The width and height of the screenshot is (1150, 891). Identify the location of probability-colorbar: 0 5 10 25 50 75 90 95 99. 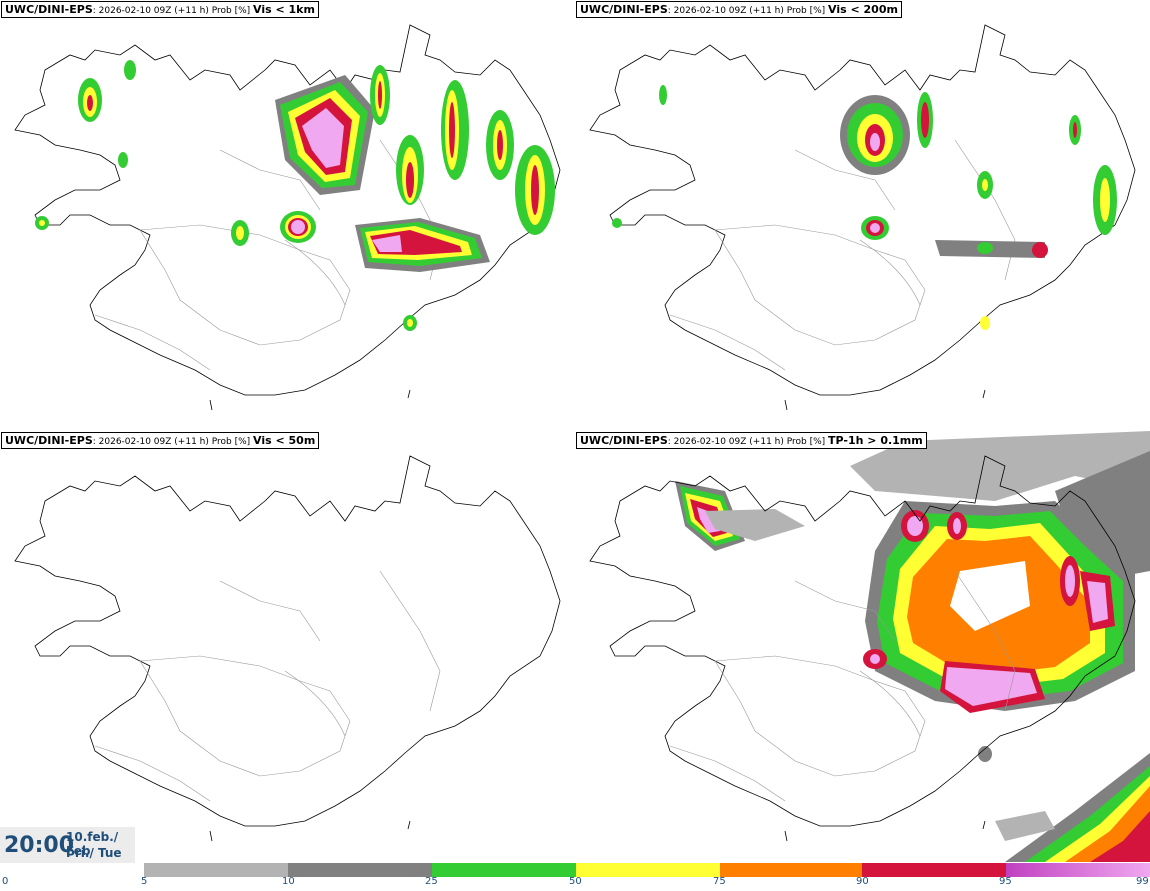
(575, 876).